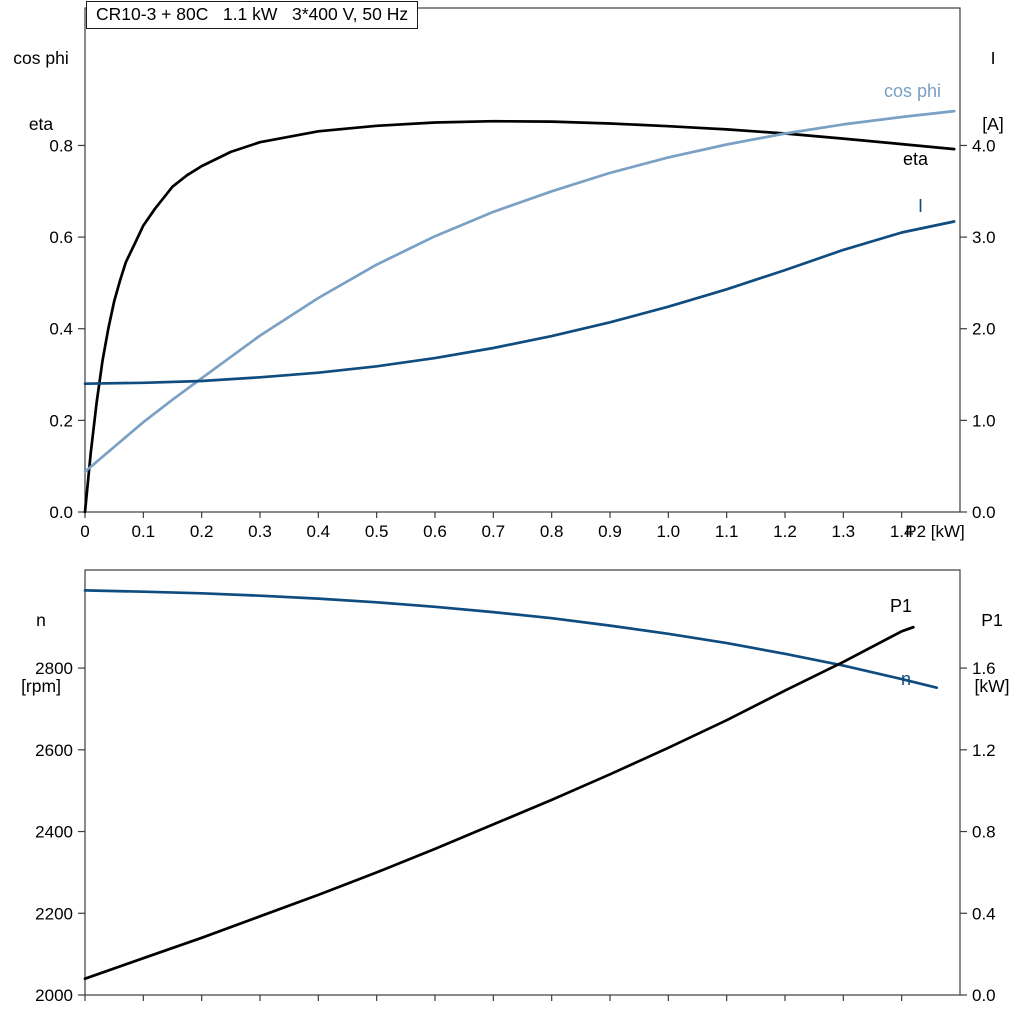  Describe the element at coordinates (984, 832) in the screenshot. I see `y-right-tick-label: 0.8` at that location.